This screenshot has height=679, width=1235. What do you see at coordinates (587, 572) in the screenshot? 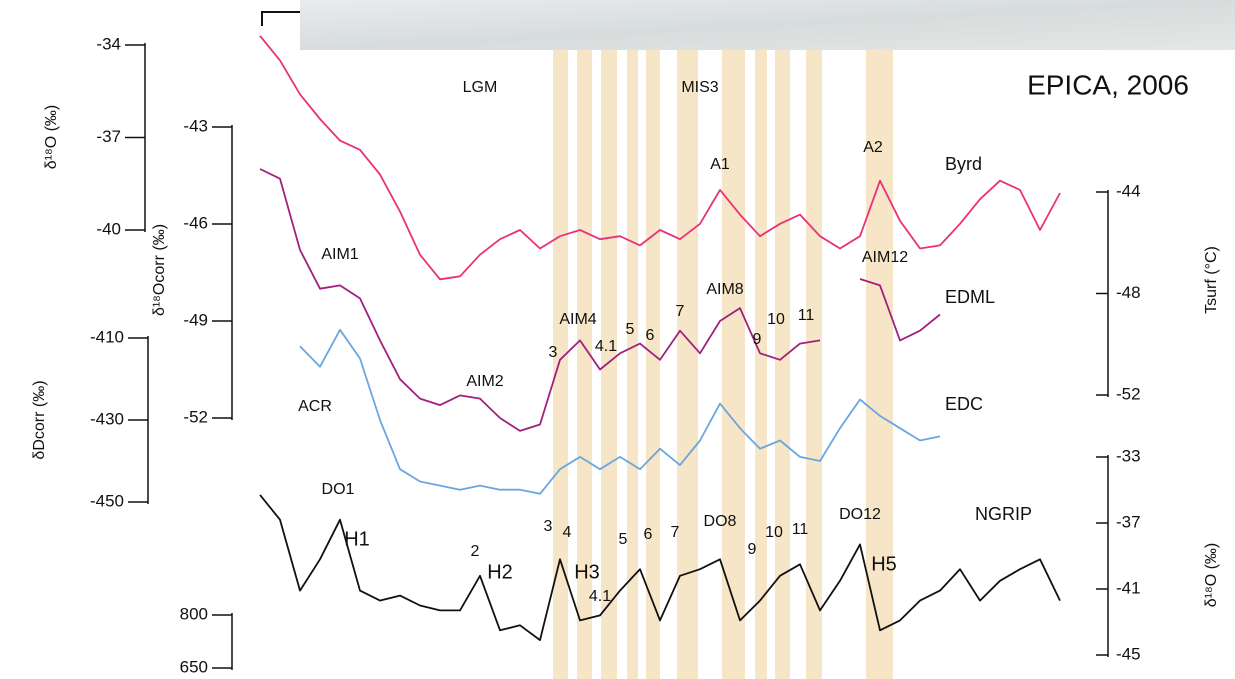
I see `annotation: H3` at bounding box center [587, 572].